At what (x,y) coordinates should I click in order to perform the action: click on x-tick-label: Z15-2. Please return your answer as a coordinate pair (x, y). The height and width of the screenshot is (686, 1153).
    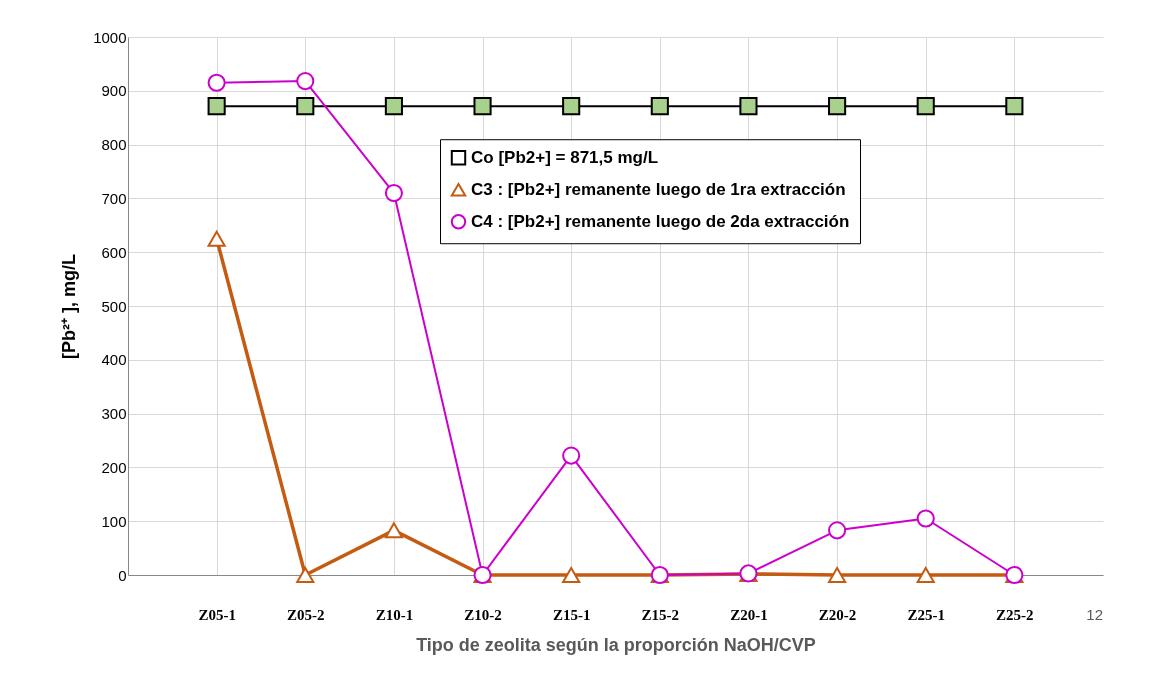
    Looking at the image, I should click on (660, 614).